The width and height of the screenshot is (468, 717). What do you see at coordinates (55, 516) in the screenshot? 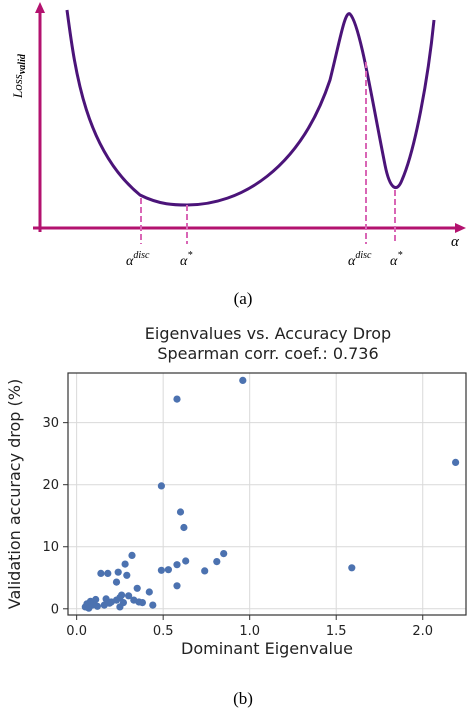
I see `y-ticks: 0 10 20 30` at bounding box center [55, 516].